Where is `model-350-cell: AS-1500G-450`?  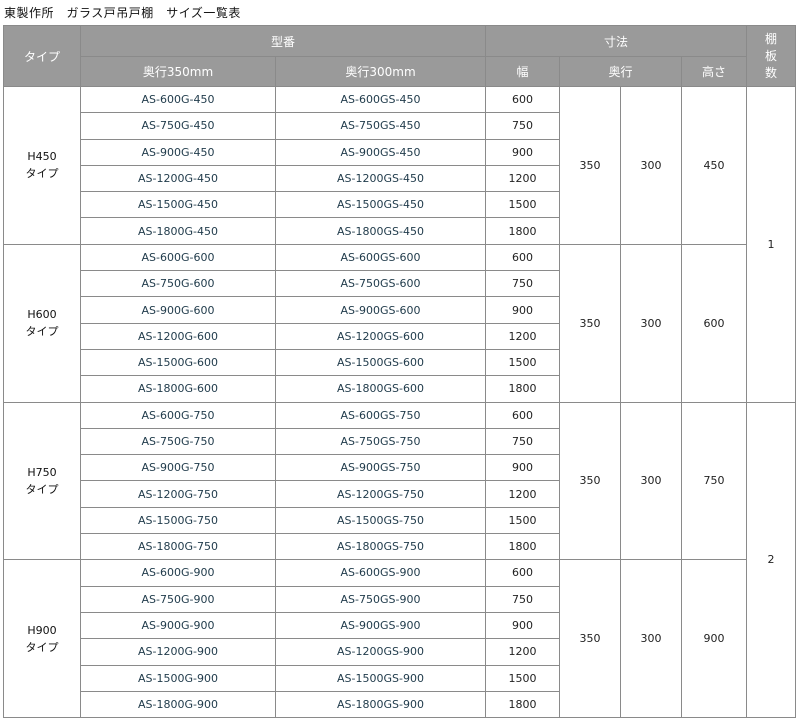 model-350-cell: AS-1500G-450 is located at coordinates (178, 205).